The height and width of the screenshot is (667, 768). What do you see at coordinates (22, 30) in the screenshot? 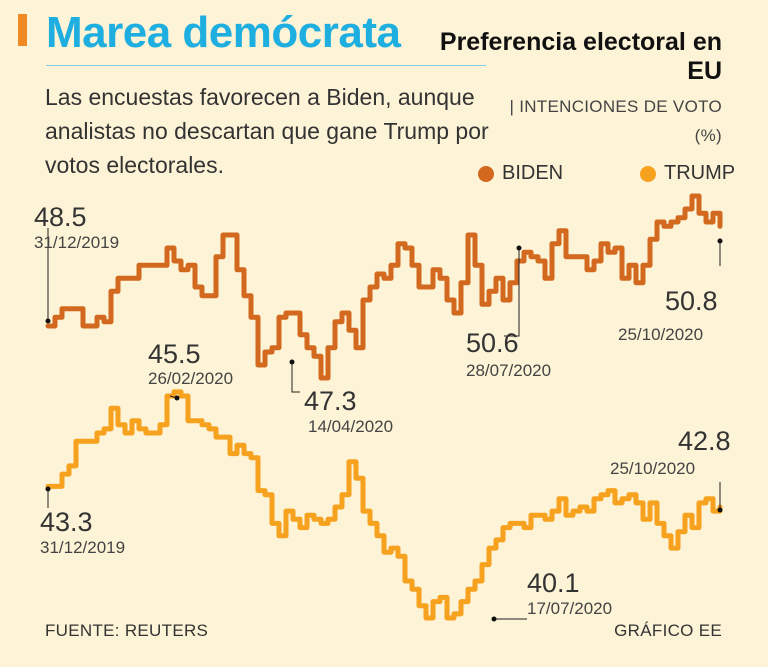
I see `title-accent-bar` at bounding box center [22, 30].